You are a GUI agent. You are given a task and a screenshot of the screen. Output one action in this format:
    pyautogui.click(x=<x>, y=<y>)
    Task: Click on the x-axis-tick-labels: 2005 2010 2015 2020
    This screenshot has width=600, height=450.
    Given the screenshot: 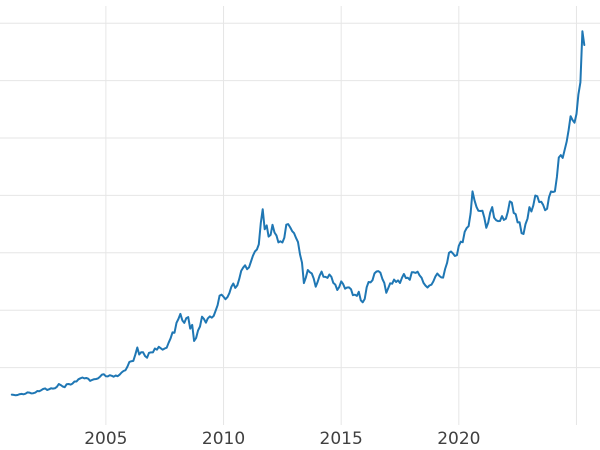 What is the action you would take?
    pyautogui.click(x=282, y=439)
    